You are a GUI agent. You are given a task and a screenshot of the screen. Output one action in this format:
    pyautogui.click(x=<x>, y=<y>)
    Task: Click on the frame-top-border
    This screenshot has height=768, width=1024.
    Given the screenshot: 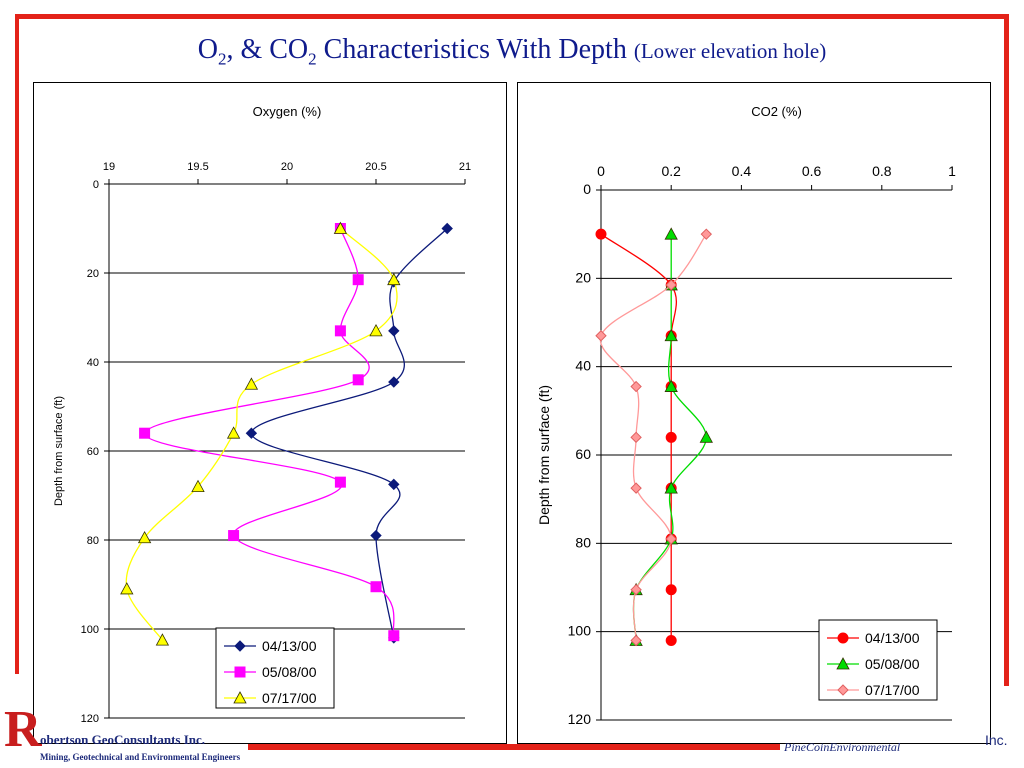 What is the action you would take?
    pyautogui.click(x=512, y=16)
    